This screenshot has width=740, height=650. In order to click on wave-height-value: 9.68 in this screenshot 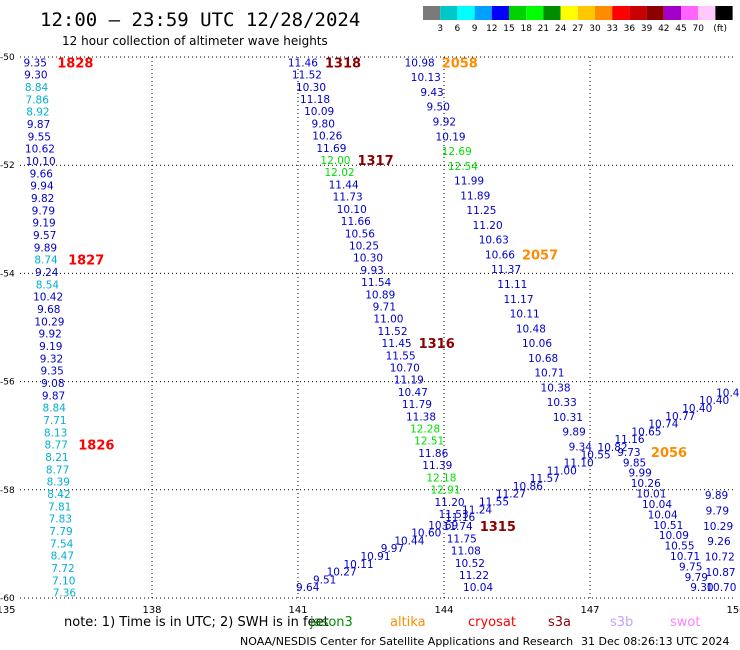, I will do `click(48, 310)`.